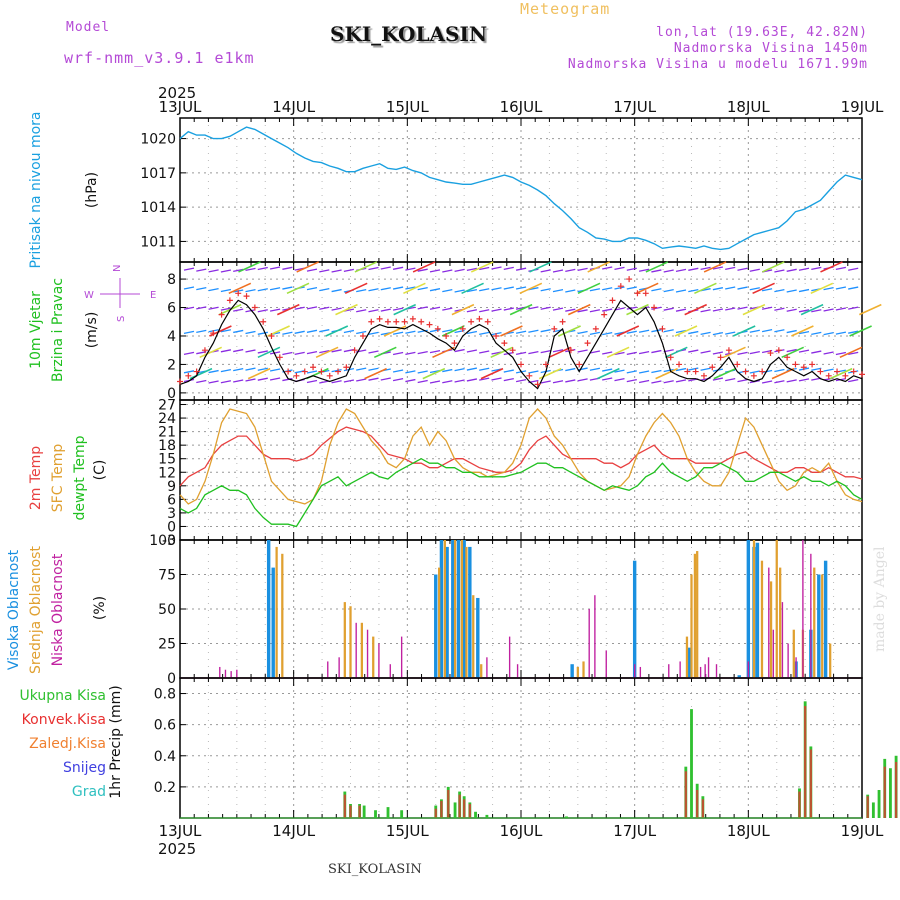 The width and height of the screenshot is (900, 900). I want to click on y-tick-label: 21, so click(167, 433).